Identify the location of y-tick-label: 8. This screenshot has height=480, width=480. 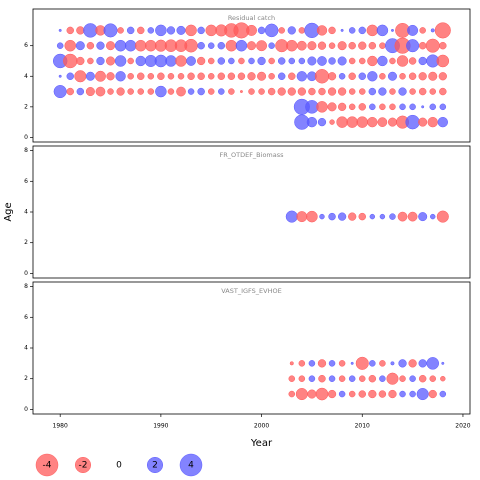
(26, 286).